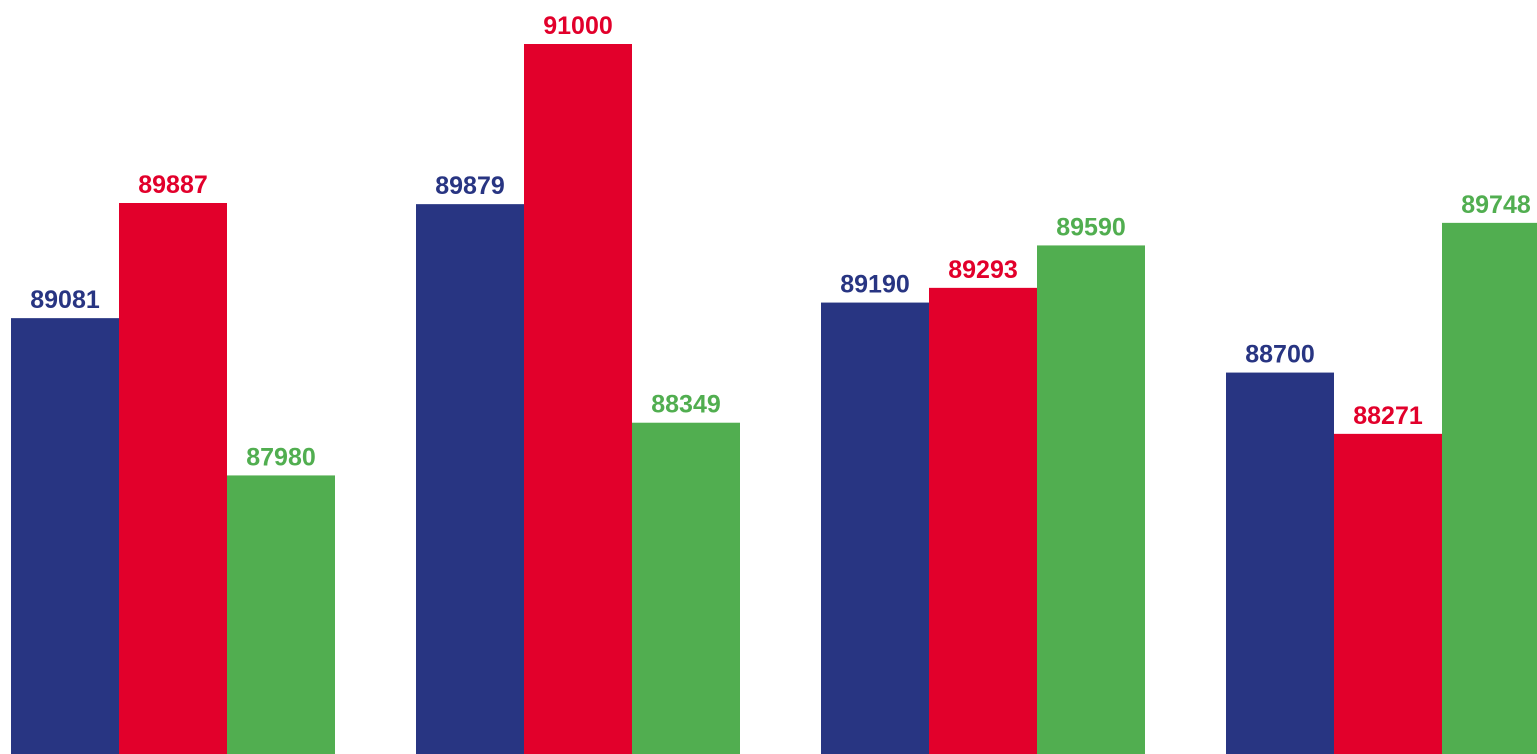 This screenshot has height=754, width=1537. Describe the element at coordinates (173, 185) in the screenshot. I see `data-label-s2-g1: 89887` at that location.